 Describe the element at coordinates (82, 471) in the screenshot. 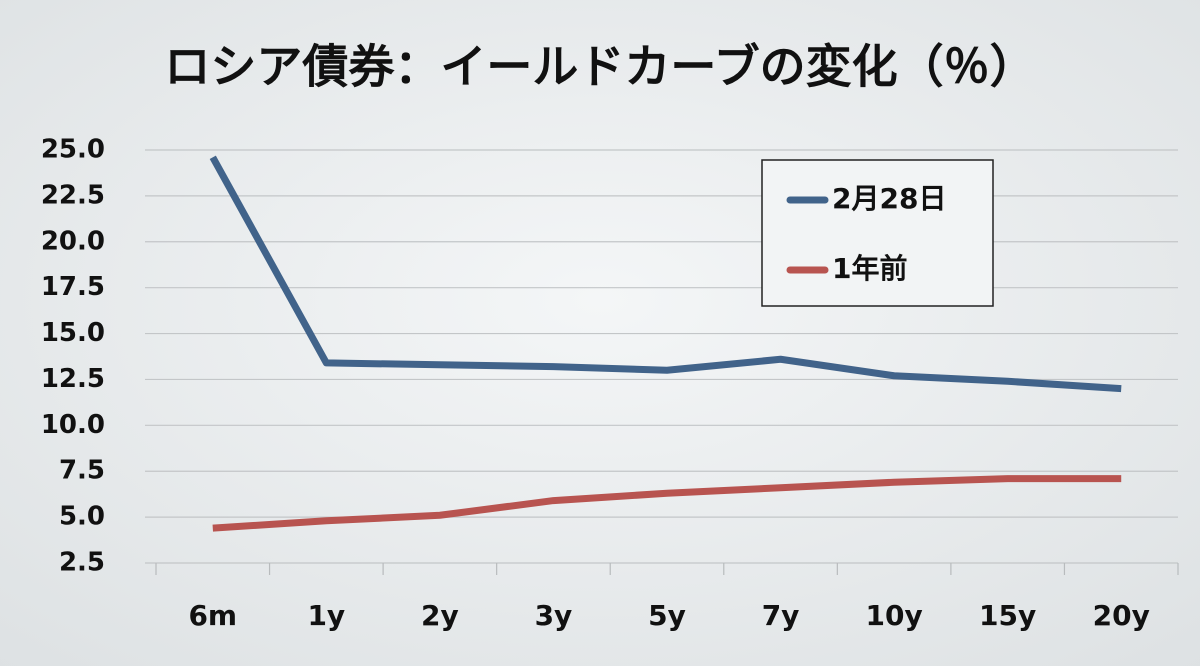

I see `y-tick-label: 7.5` at that location.